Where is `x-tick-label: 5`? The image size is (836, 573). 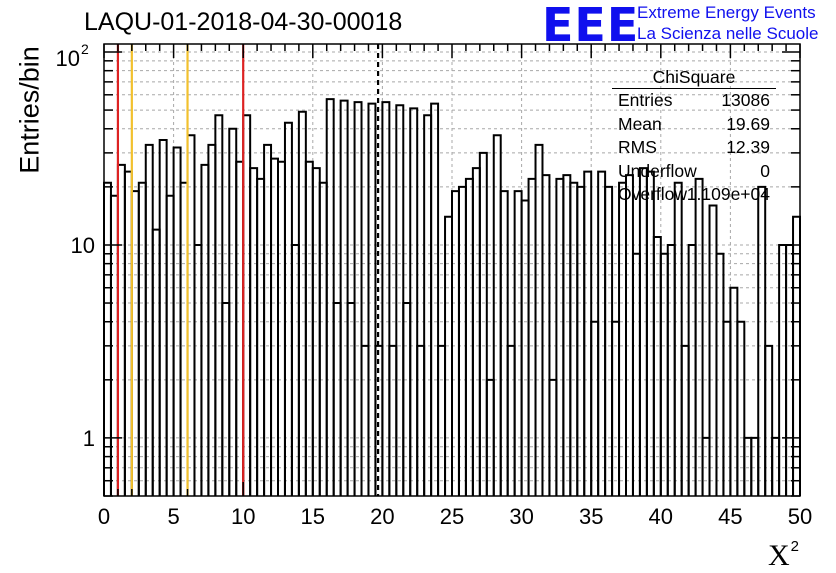
x-tick-label: 5 is located at coordinates (173, 516).